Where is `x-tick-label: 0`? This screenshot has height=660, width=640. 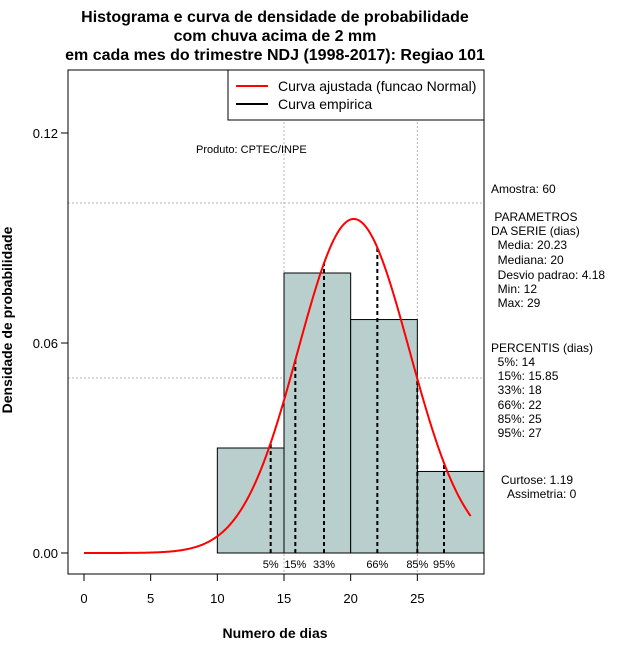 x-tick-label: 0 is located at coordinates (83, 598).